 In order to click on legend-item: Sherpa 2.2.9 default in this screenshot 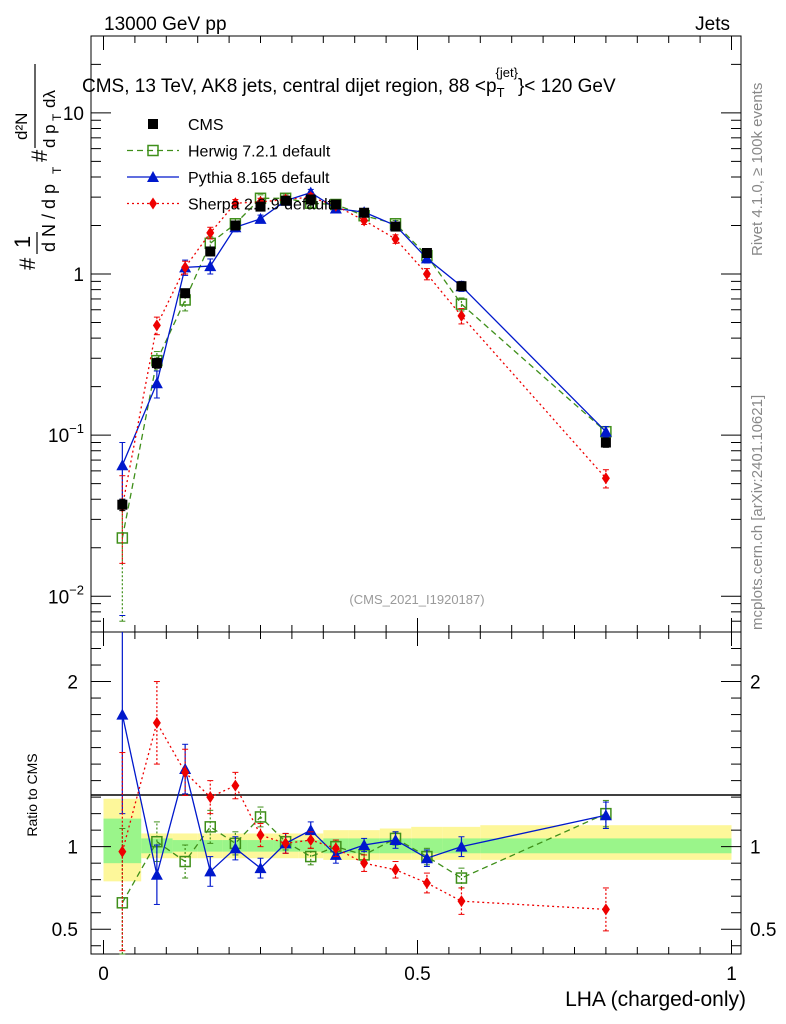, I will do `click(230, 205)`.